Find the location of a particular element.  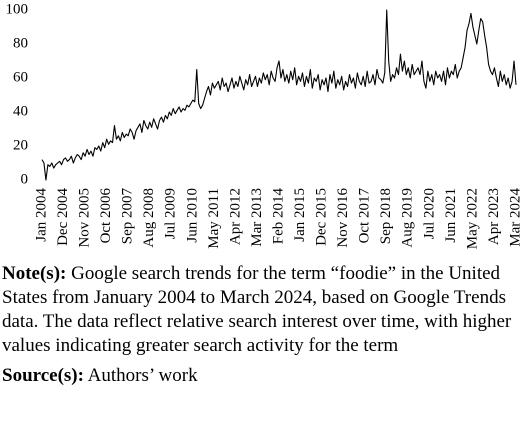

x-tick-label: Oct 2006 is located at coordinates (106, 216).